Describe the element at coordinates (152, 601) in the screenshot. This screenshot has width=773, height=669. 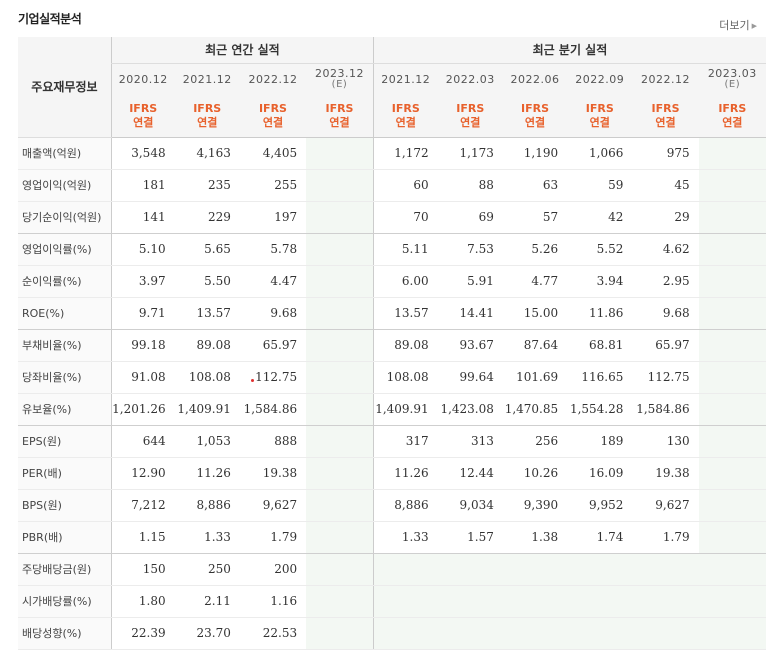
I see `cell-value: 1.80` at that location.